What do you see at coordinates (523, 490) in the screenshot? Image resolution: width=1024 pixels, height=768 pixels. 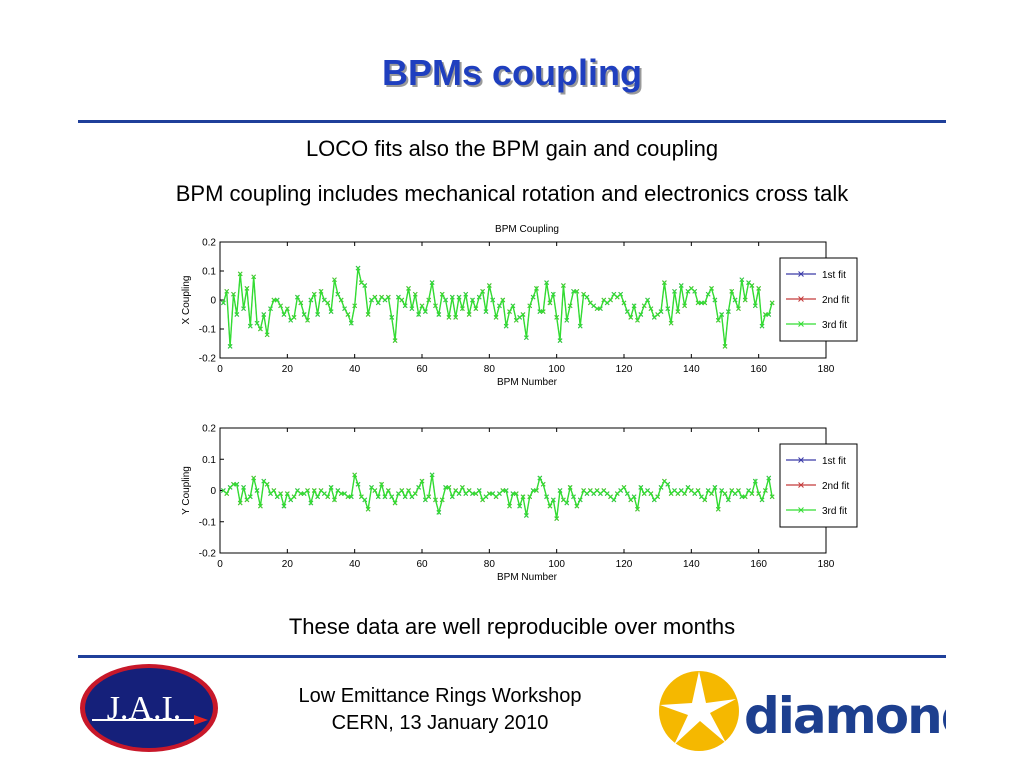 I see `plot-area` at bounding box center [523, 490].